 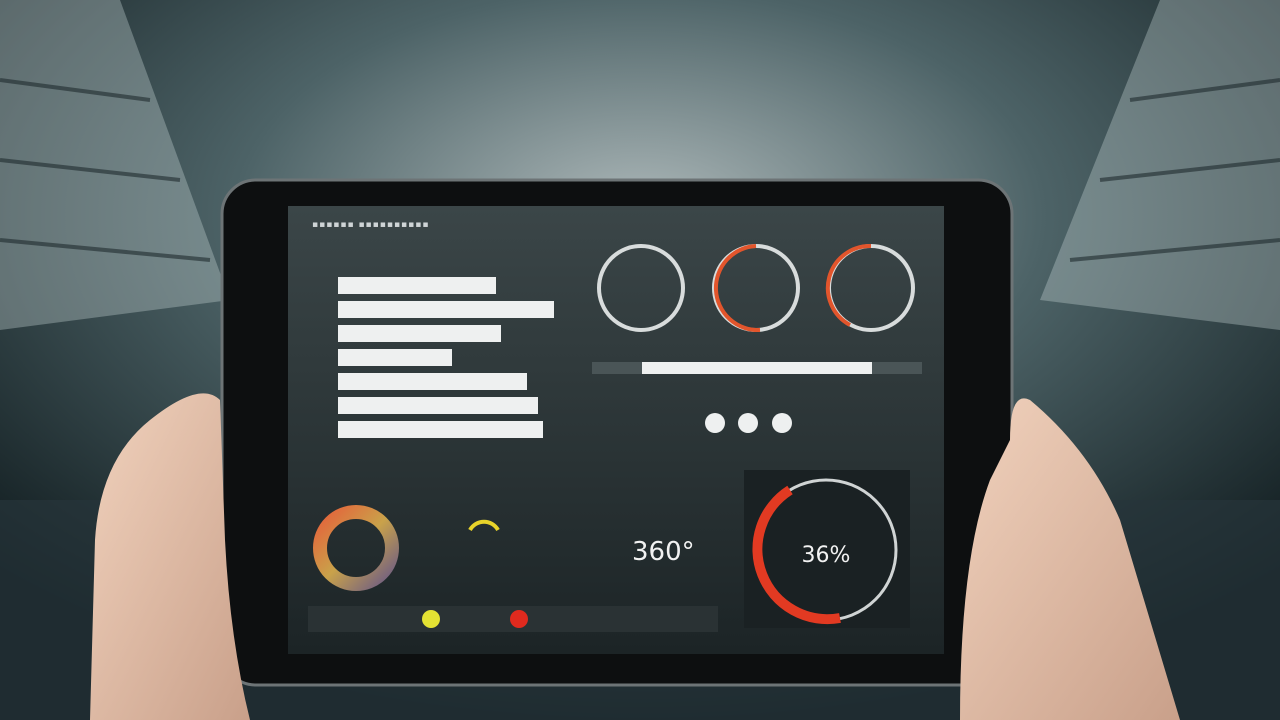 What do you see at coordinates (663, 552) in the screenshot?
I see `center-value: 360°` at bounding box center [663, 552].